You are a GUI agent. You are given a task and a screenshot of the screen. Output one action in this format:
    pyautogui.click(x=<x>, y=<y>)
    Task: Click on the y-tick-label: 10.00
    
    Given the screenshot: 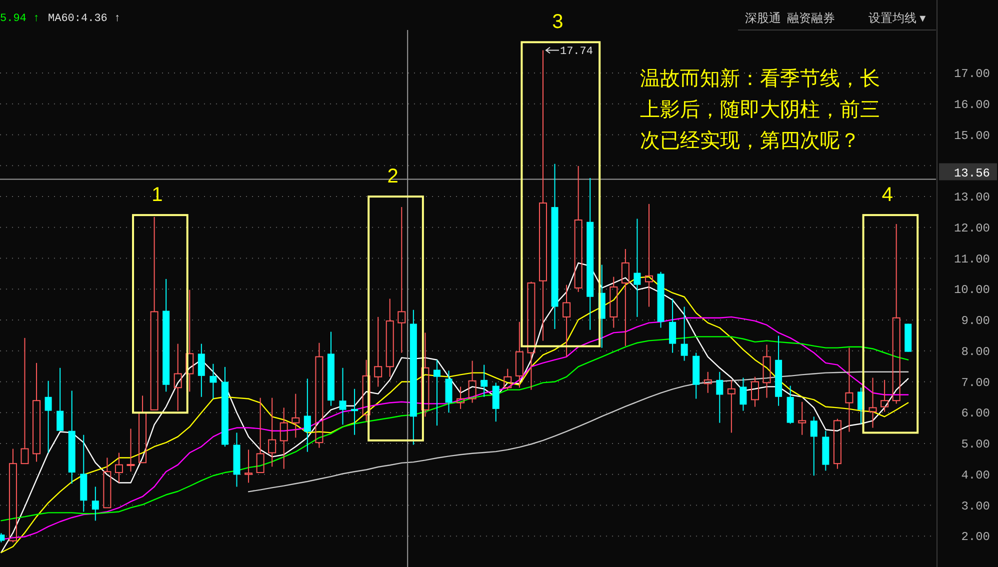 What is the action you would take?
    pyautogui.click(x=972, y=290)
    